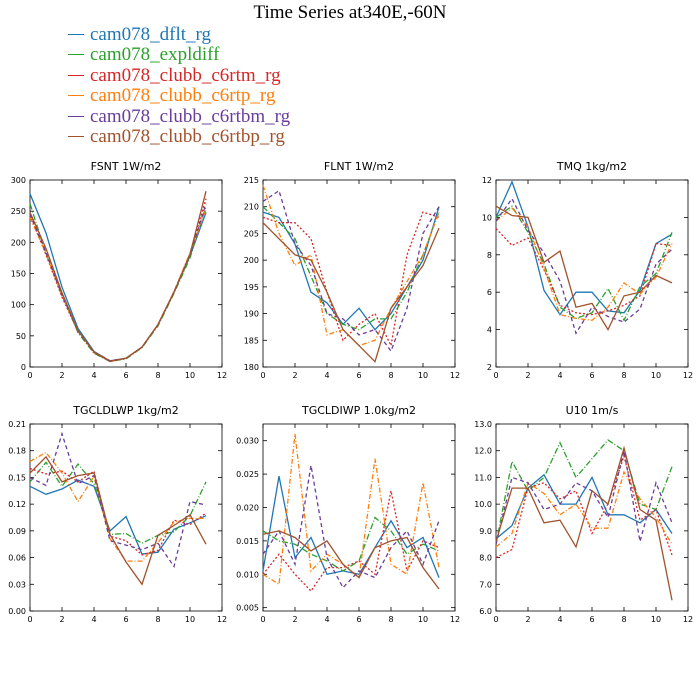  Describe the element at coordinates (17, 531) in the screenshot. I see `y-tick-label: 0.09` at that location.